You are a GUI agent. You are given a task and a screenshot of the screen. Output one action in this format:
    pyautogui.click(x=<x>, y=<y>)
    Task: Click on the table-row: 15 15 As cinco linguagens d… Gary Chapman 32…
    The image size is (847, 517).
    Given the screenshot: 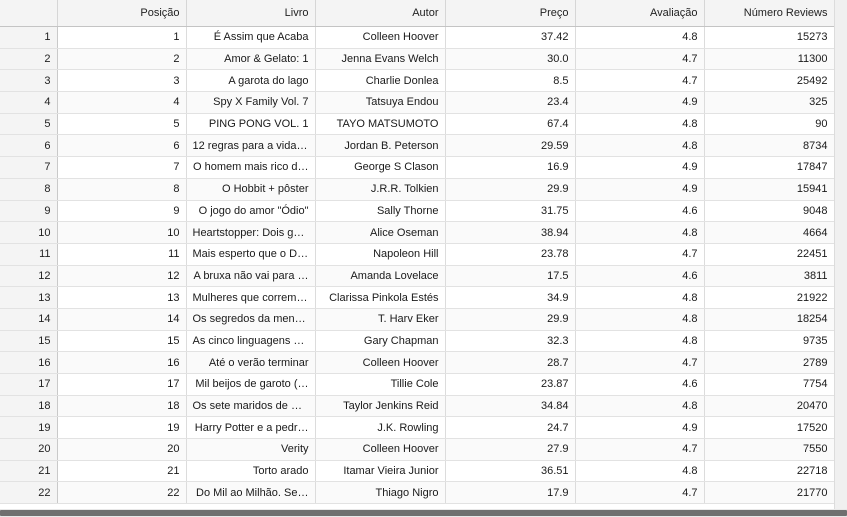 What is the action you would take?
    pyautogui.click(x=417, y=341)
    